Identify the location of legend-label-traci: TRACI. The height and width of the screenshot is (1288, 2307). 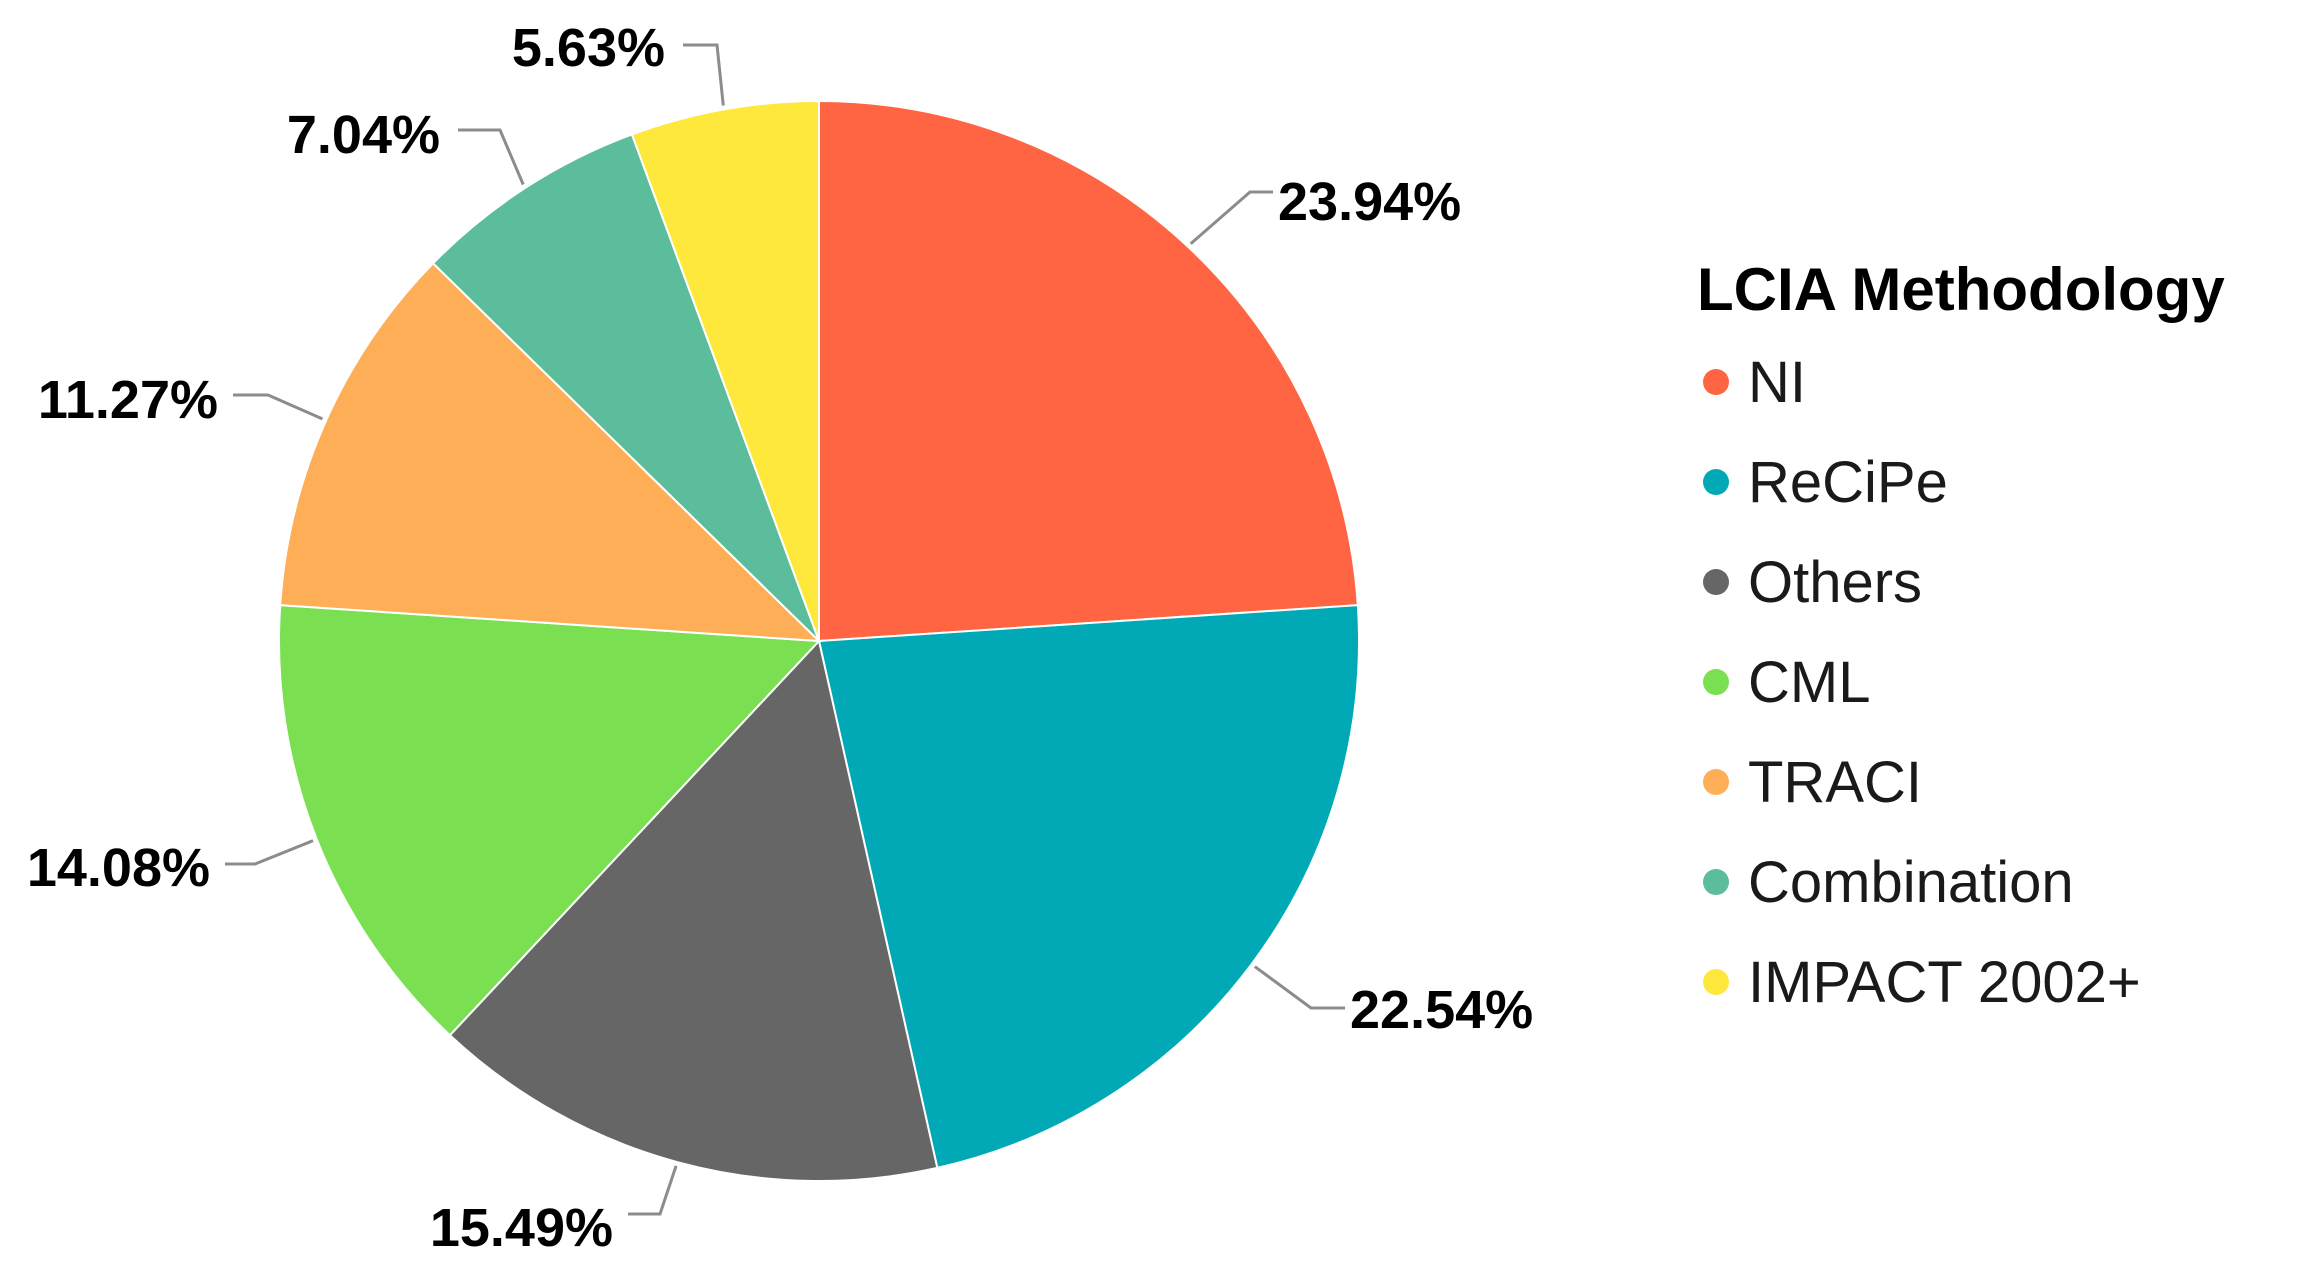
(1835, 782).